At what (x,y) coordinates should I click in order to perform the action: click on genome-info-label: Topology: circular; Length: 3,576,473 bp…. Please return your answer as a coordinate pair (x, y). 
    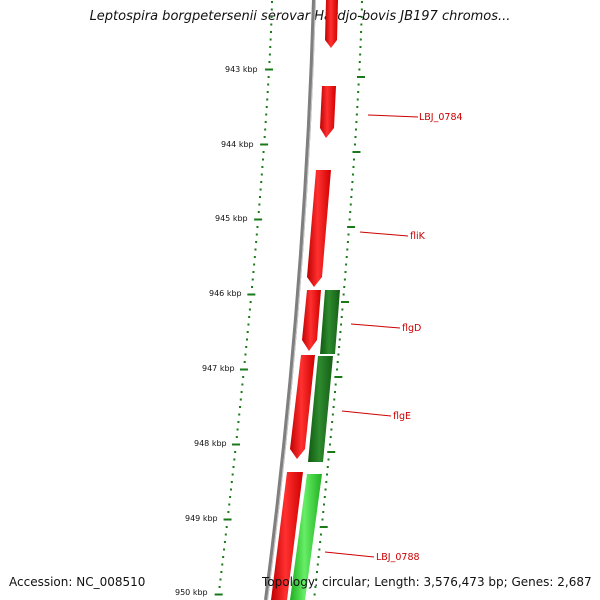
    Looking at the image, I should click on (427, 582).